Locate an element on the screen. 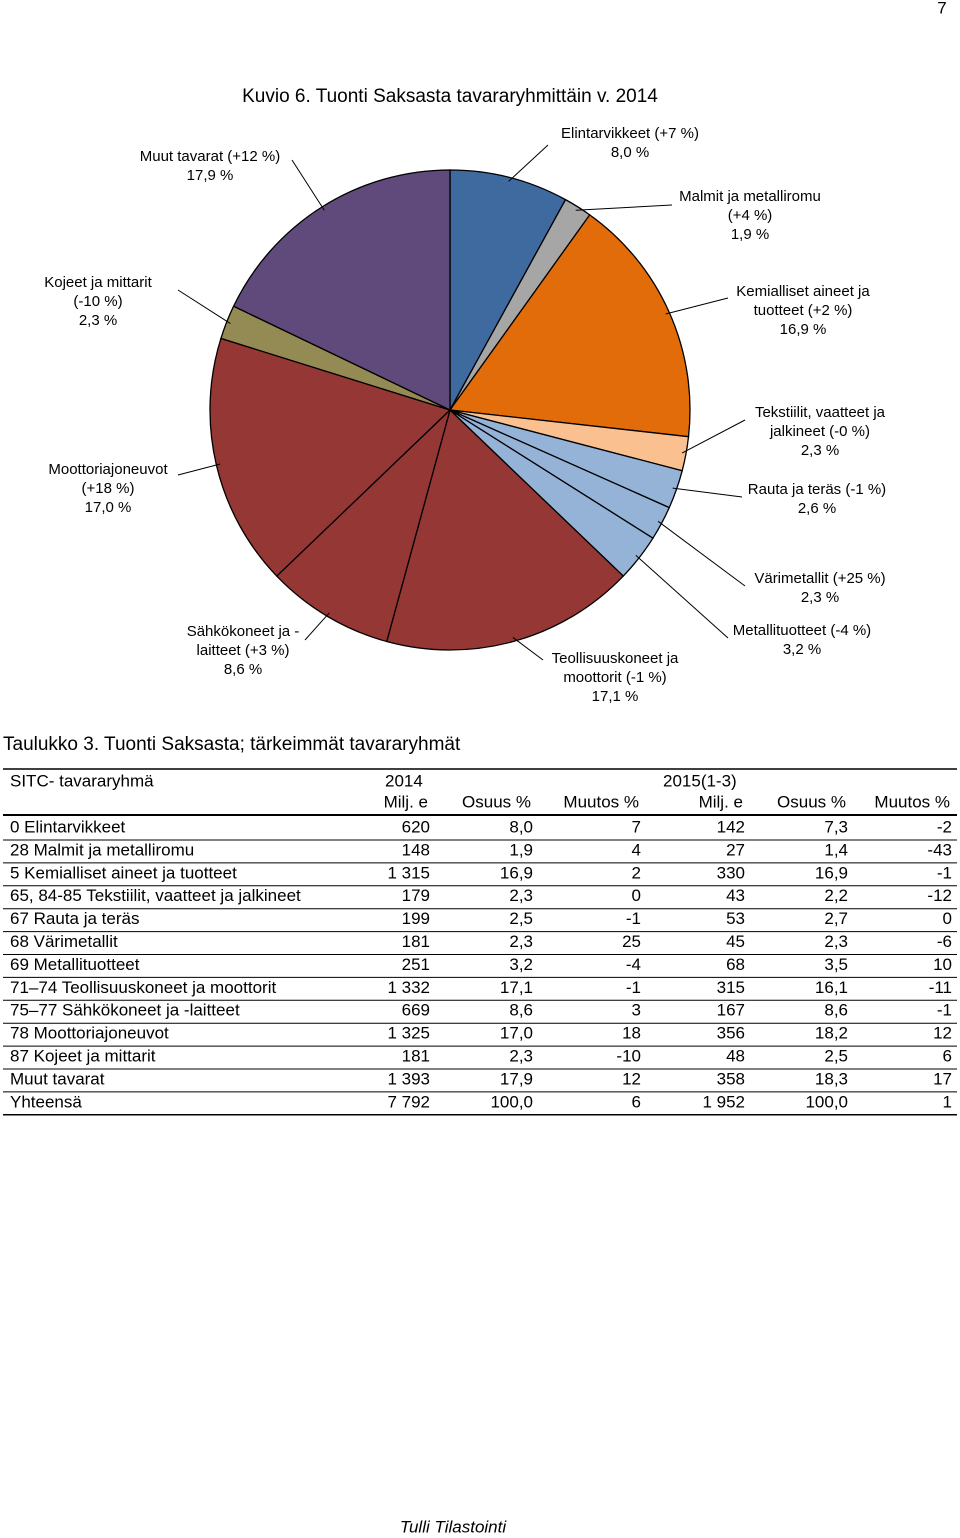  table-cell: 87 Kojeet ja mittarit is located at coordinates (83, 1055).